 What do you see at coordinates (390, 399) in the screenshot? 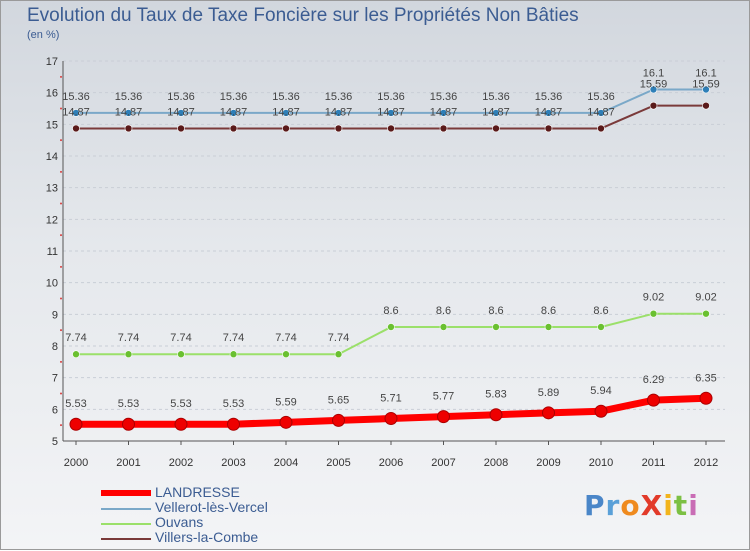
I see `data-label: 5.71` at bounding box center [390, 399].